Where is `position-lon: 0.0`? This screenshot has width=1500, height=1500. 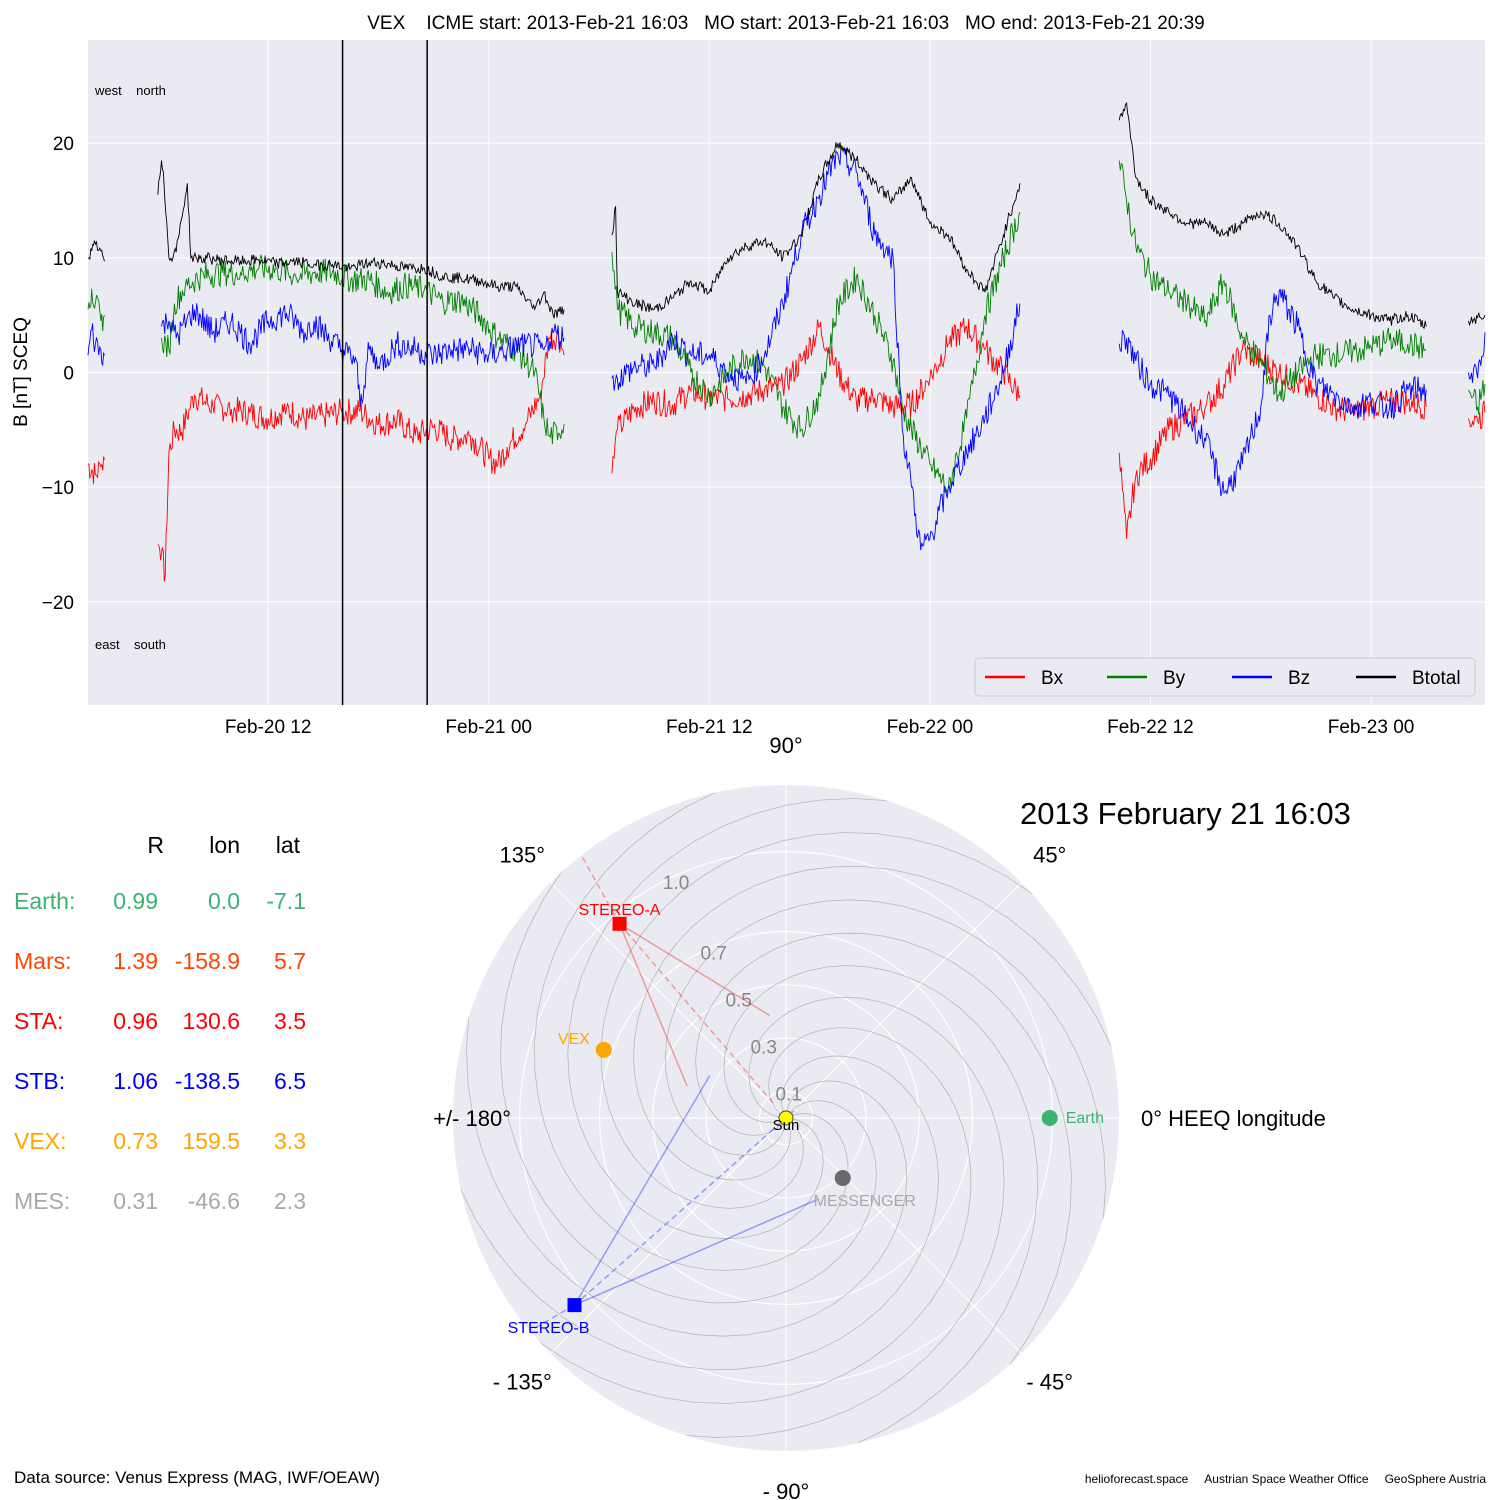
position-lon: 0.0 is located at coordinates (224, 901).